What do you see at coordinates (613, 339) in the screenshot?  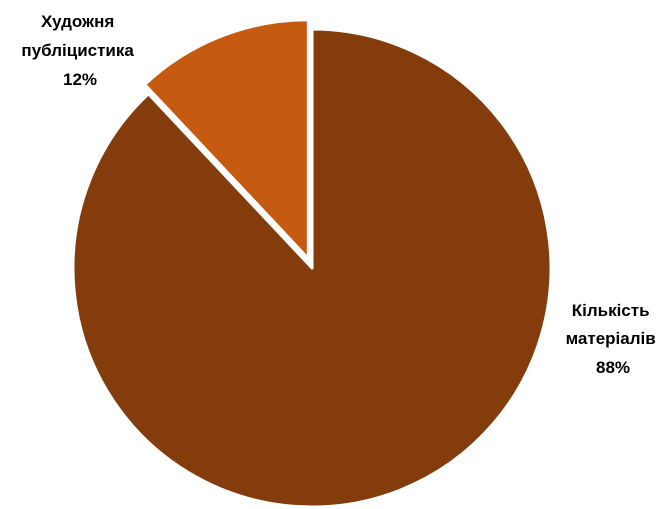 I see `slice-label-large: Кількість матеріалів 88%` at bounding box center [613, 339].